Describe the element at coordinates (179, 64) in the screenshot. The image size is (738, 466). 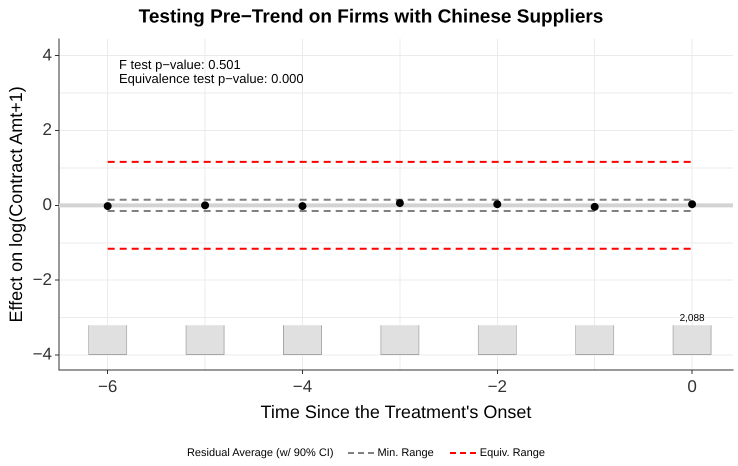
I see `annotation: F test p−value: 0.501` at that location.